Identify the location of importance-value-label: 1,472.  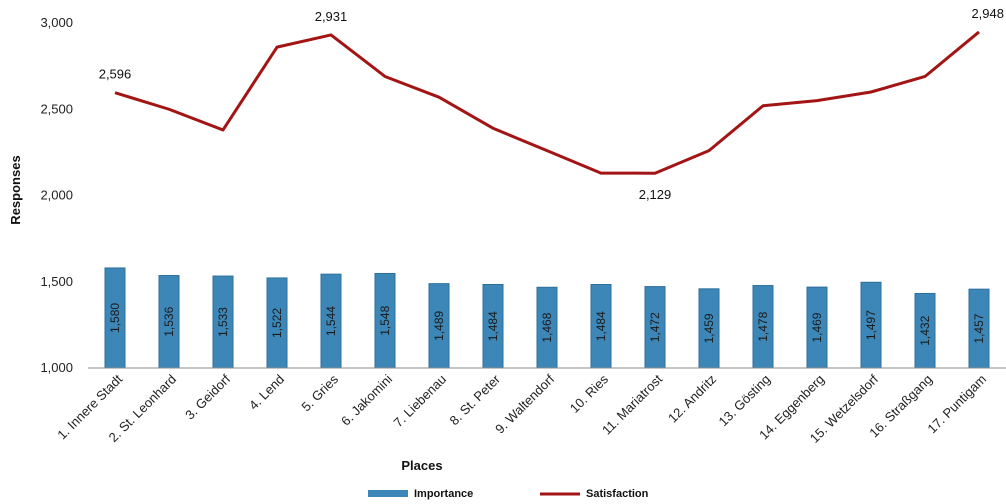
(655, 327).